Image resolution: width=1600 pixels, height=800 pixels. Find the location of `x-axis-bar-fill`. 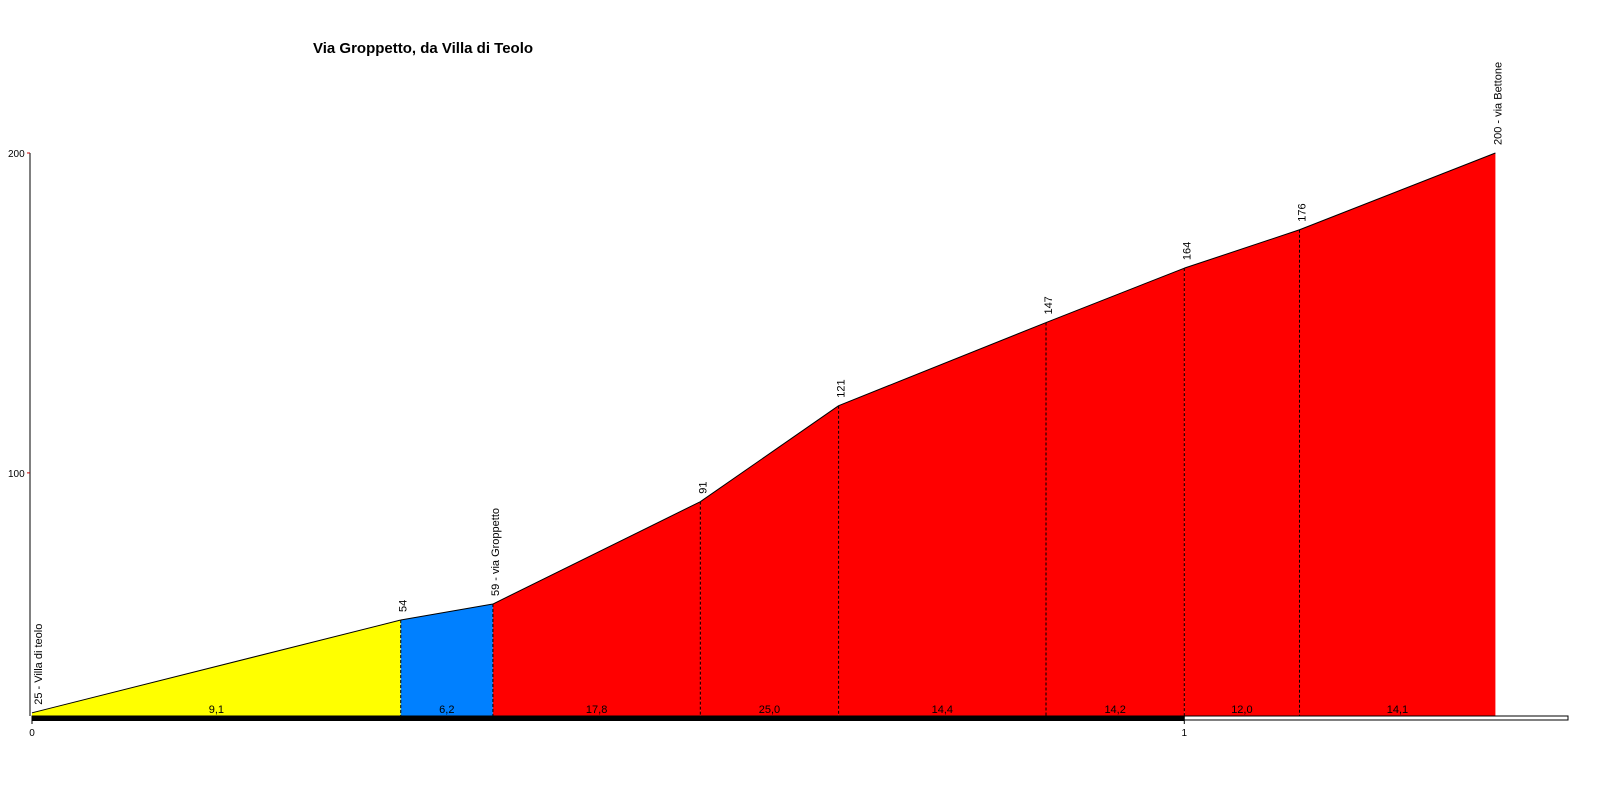

x-axis-bar-fill is located at coordinates (608, 718).